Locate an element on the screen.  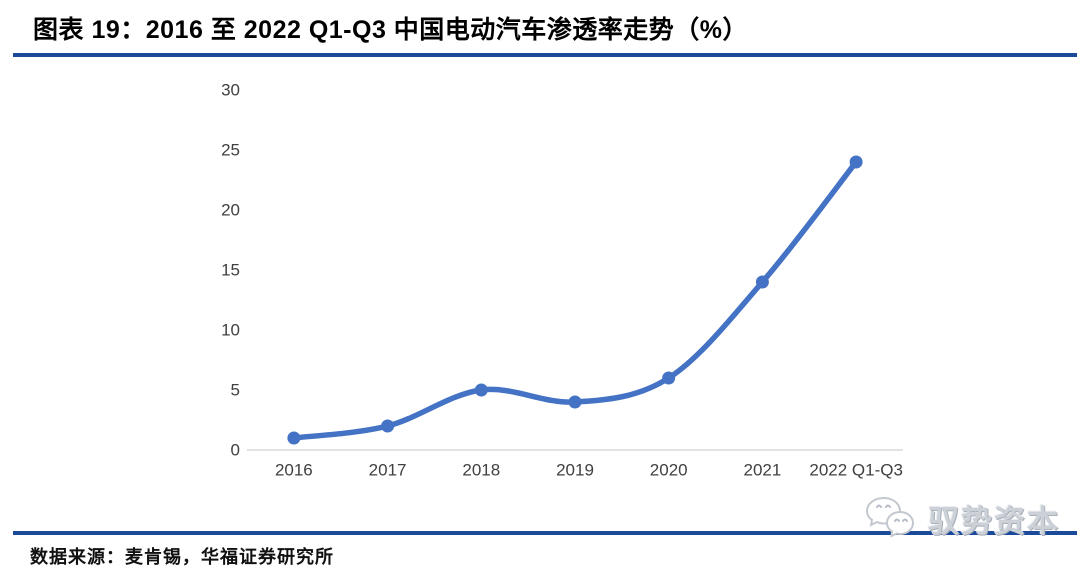
source-note: 数据来源：麦肯锡，华福证券研究所 is located at coordinates (182, 557).